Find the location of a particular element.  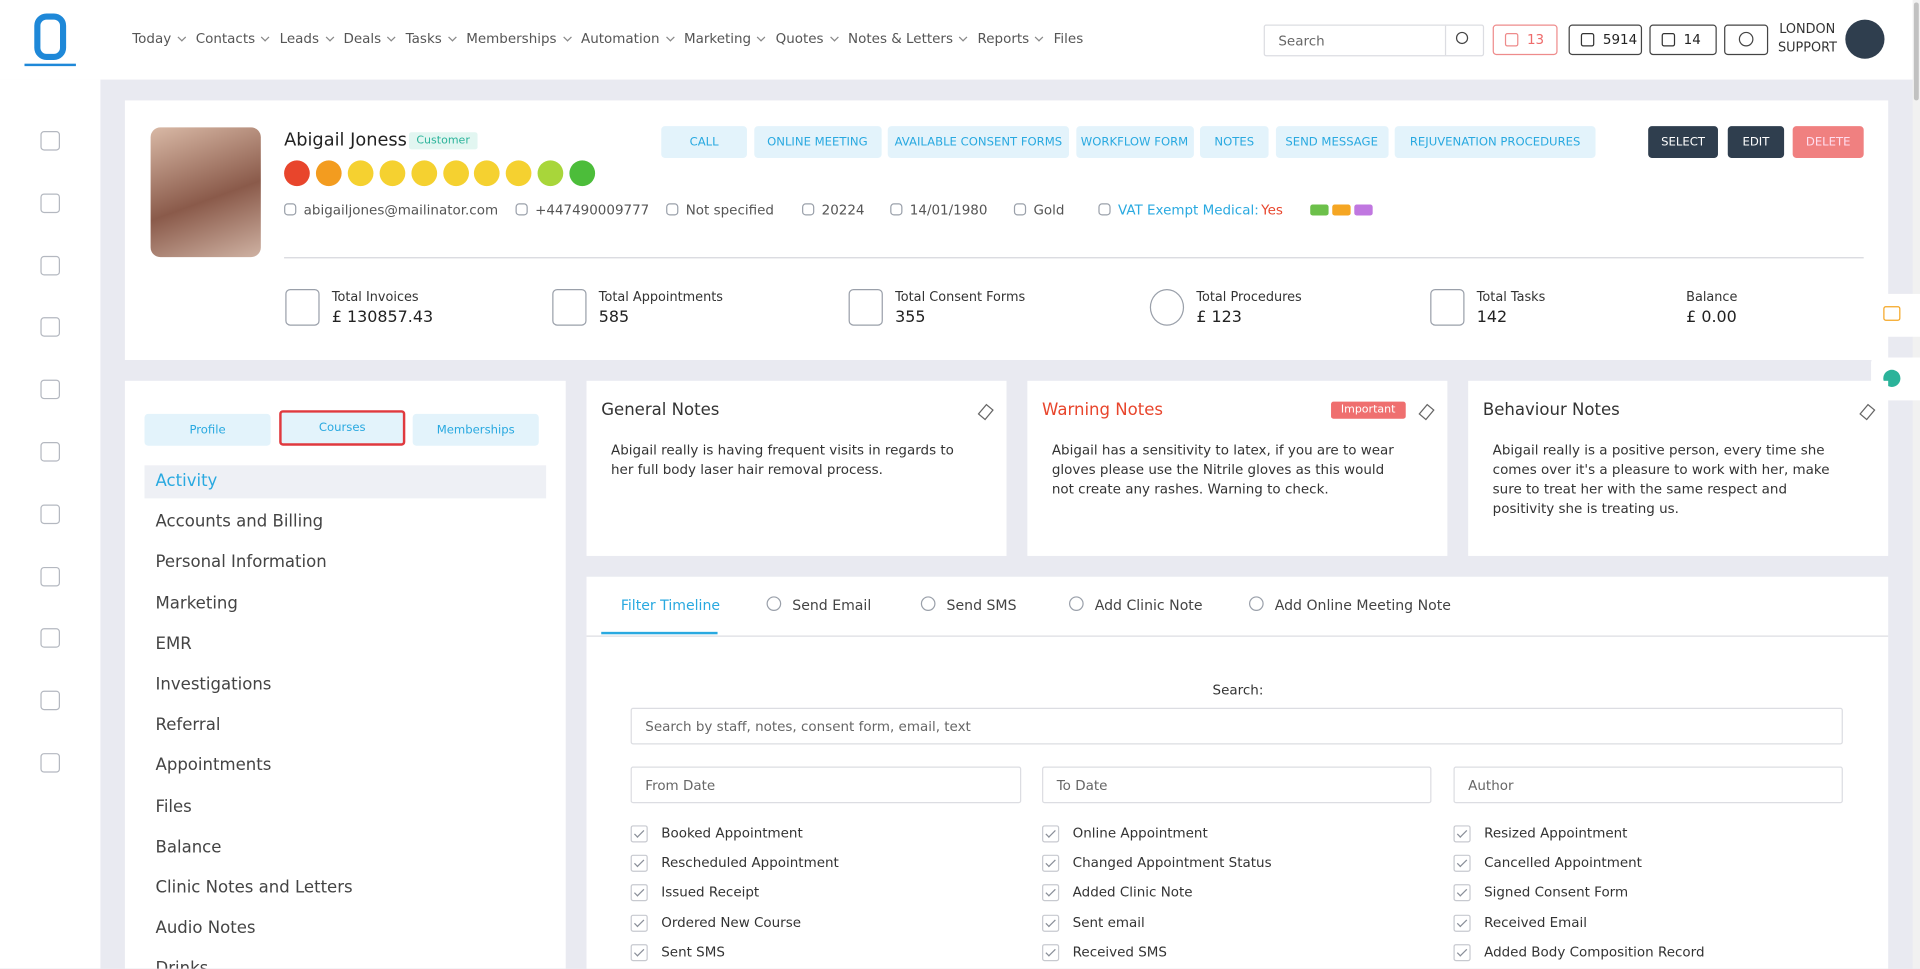

task-badge: 14 is located at coordinates (1683, 40).